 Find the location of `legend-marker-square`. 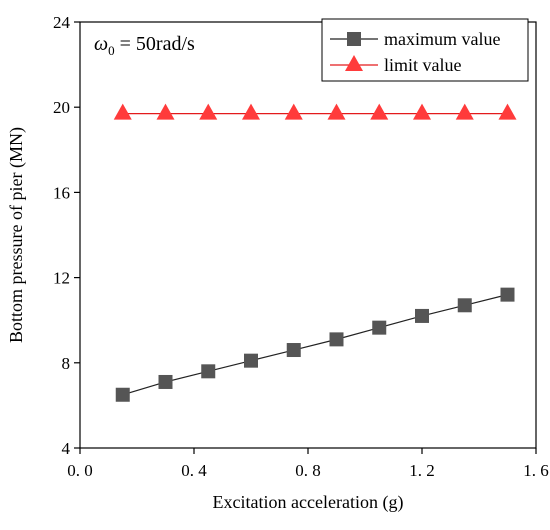

legend-marker-square is located at coordinates (354, 39).